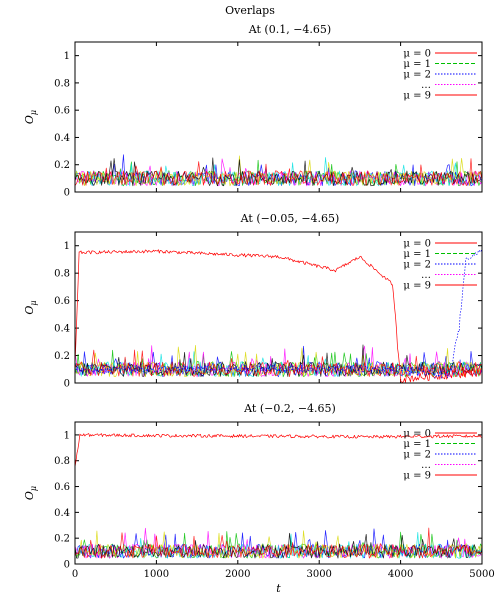  I want to click on x-tick-label: 3000, so click(318, 574).